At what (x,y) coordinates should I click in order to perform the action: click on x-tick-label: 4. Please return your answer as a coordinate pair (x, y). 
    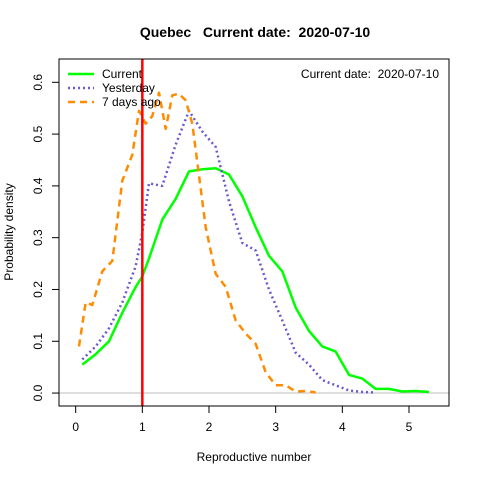
    Looking at the image, I should click on (342, 427).